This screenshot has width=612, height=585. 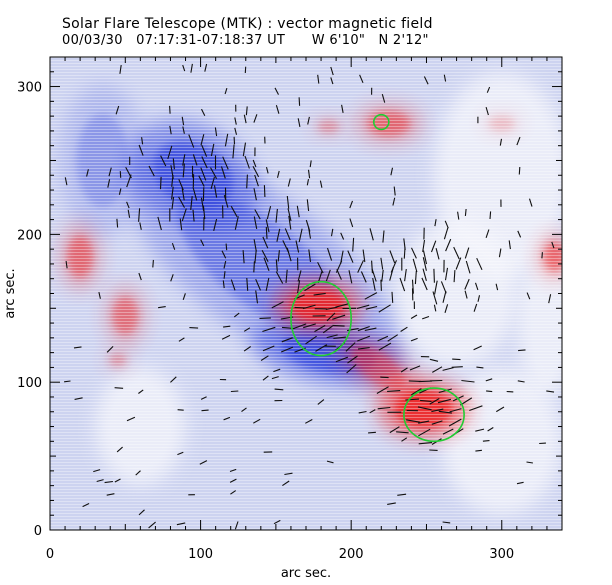 I want to click on y-axis-label: arc sec., so click(x=10, y=293).